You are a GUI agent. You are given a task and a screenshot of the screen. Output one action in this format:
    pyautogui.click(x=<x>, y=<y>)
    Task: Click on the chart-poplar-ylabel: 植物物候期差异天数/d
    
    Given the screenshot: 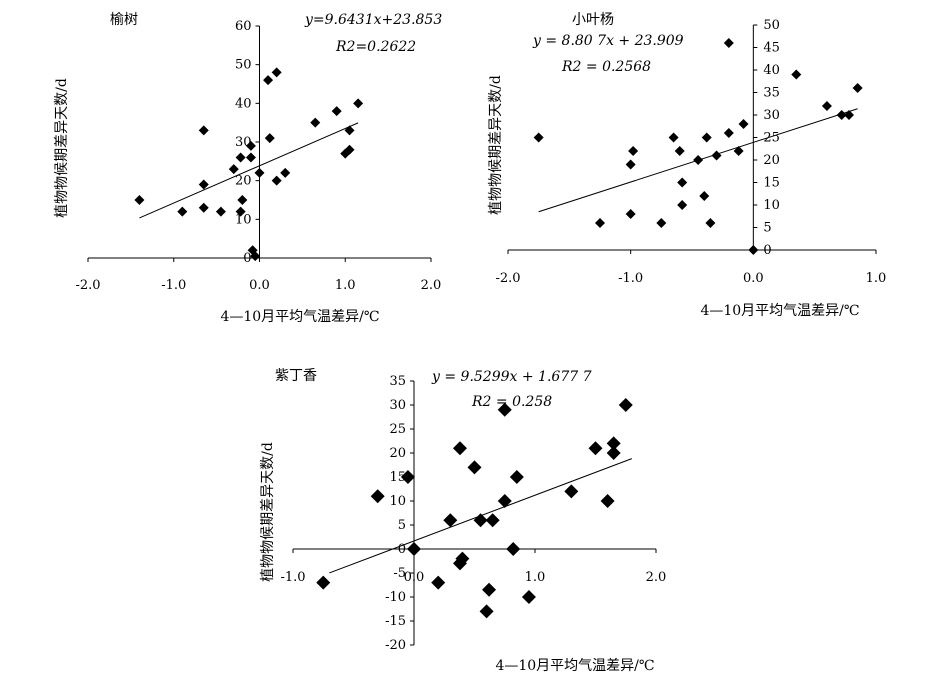 What is the action you would take?
    pyautogui.click(x=496, y=145)
    